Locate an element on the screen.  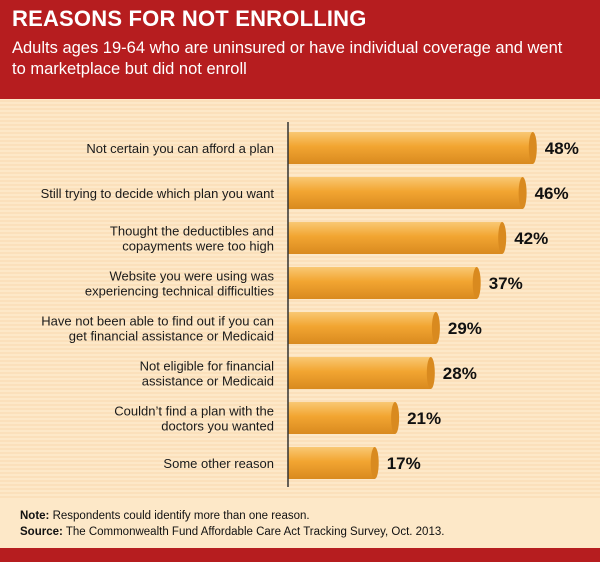
category-label: Not certain you can afford a plan is located at coordinates (180, 148).